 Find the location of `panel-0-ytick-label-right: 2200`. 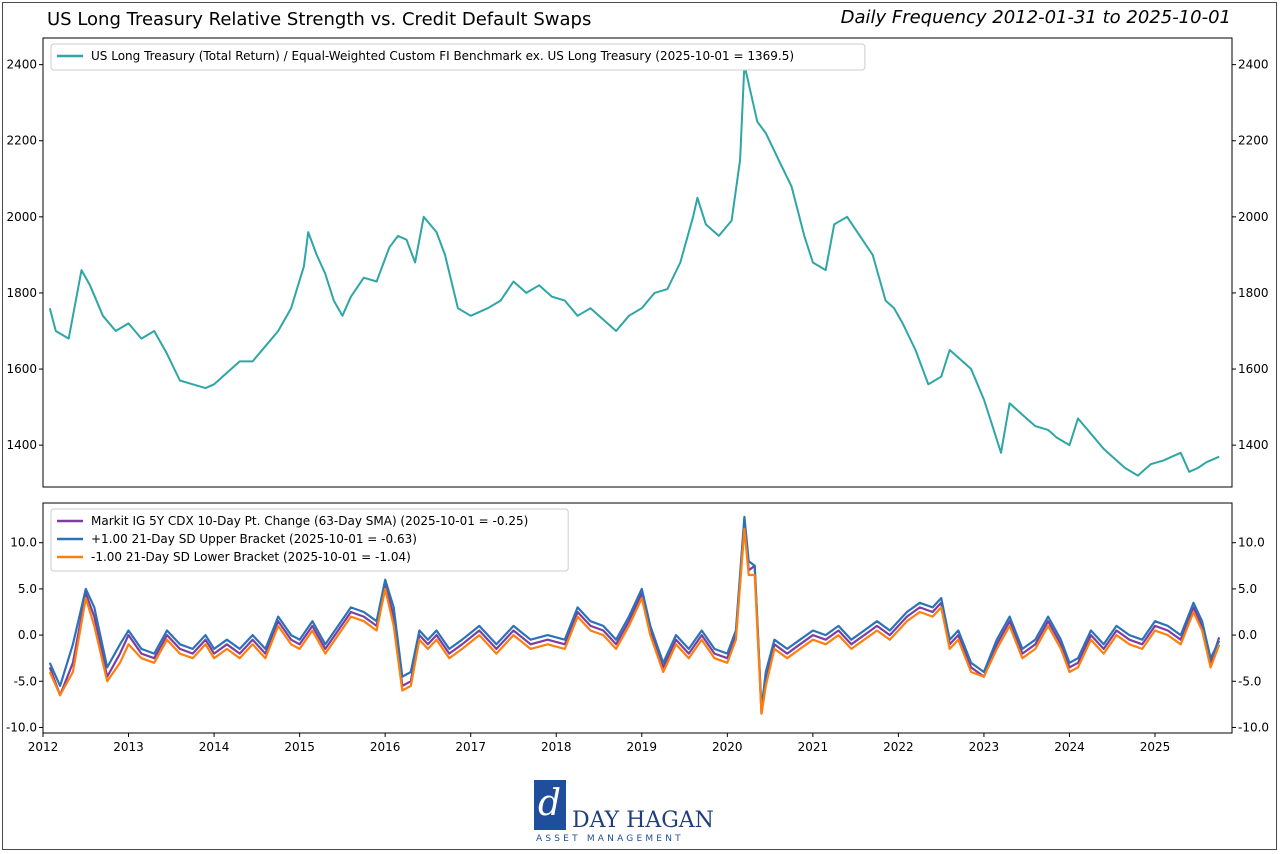

panel-0-ytick-label-right: 2200 is located at coordinates (1253, 141).